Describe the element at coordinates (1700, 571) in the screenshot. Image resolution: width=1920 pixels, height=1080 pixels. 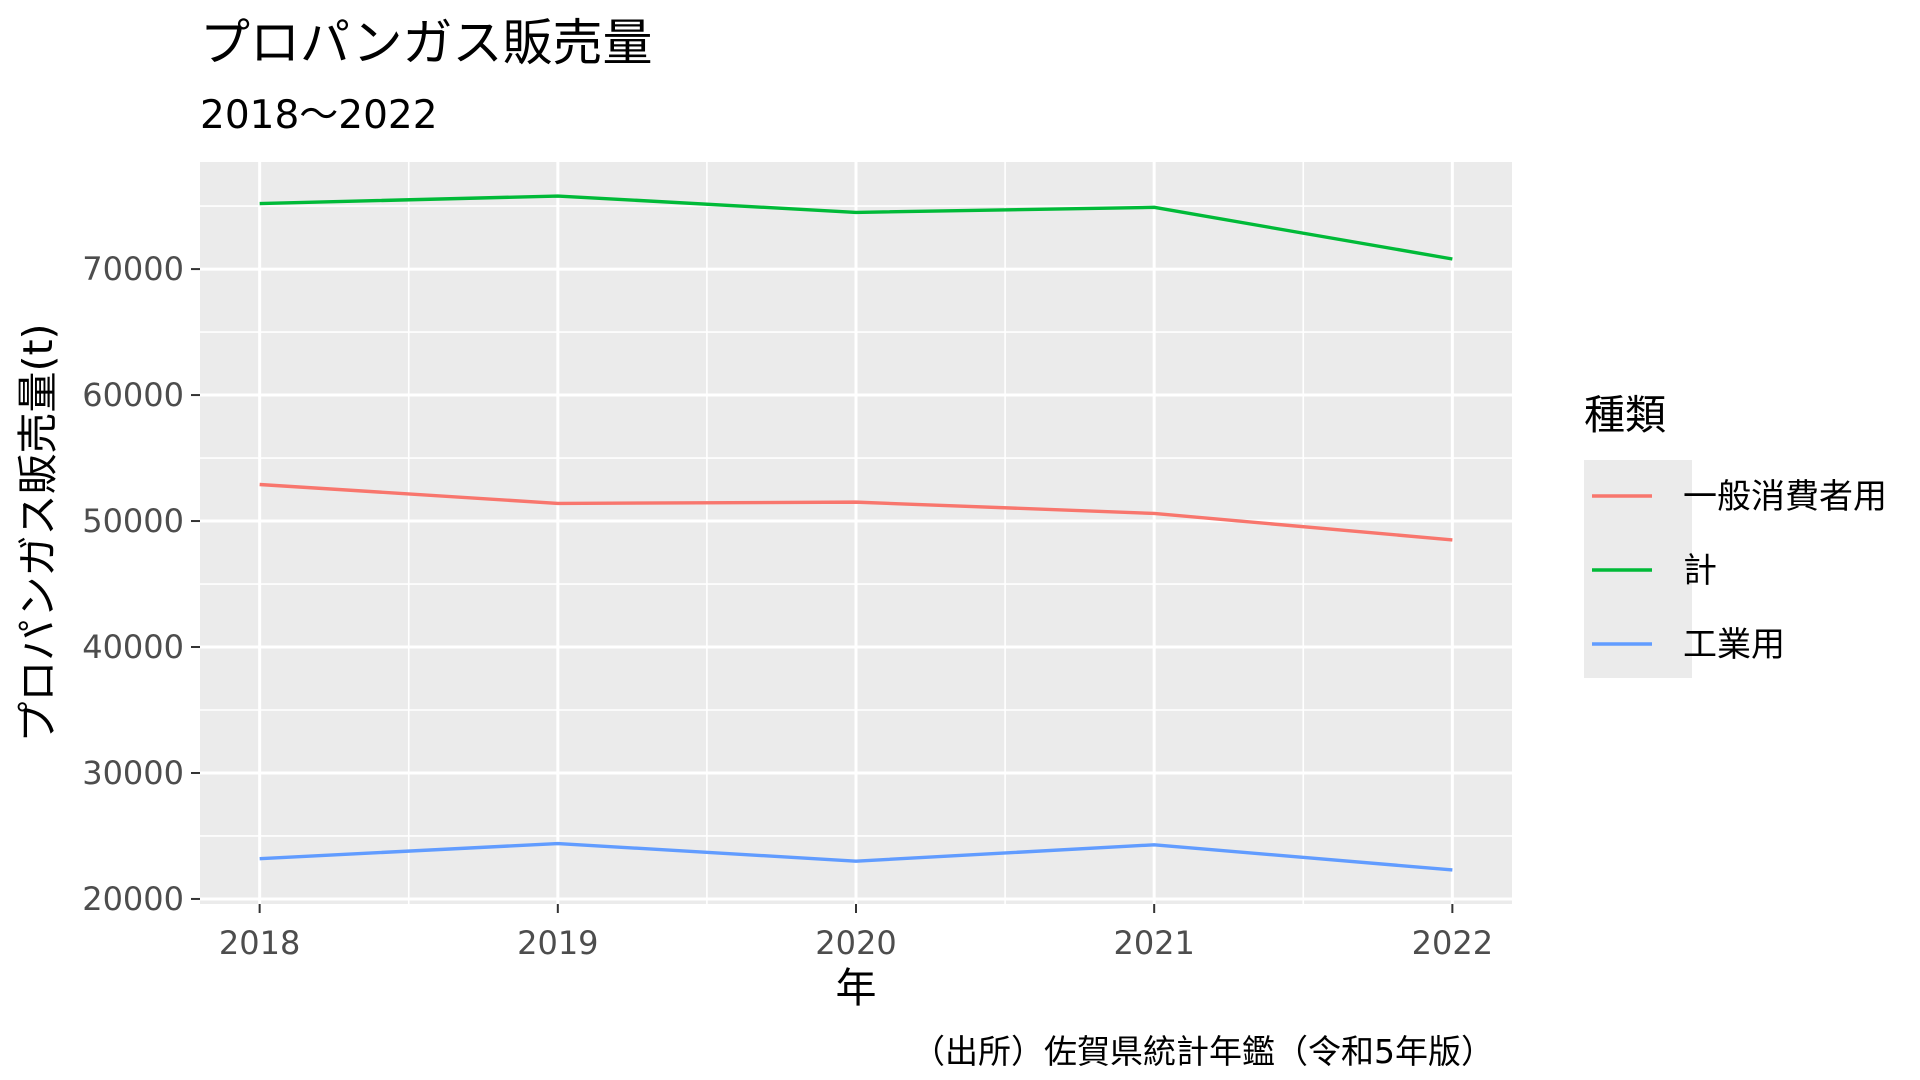
I see `legend-label-1: 計` at that location.